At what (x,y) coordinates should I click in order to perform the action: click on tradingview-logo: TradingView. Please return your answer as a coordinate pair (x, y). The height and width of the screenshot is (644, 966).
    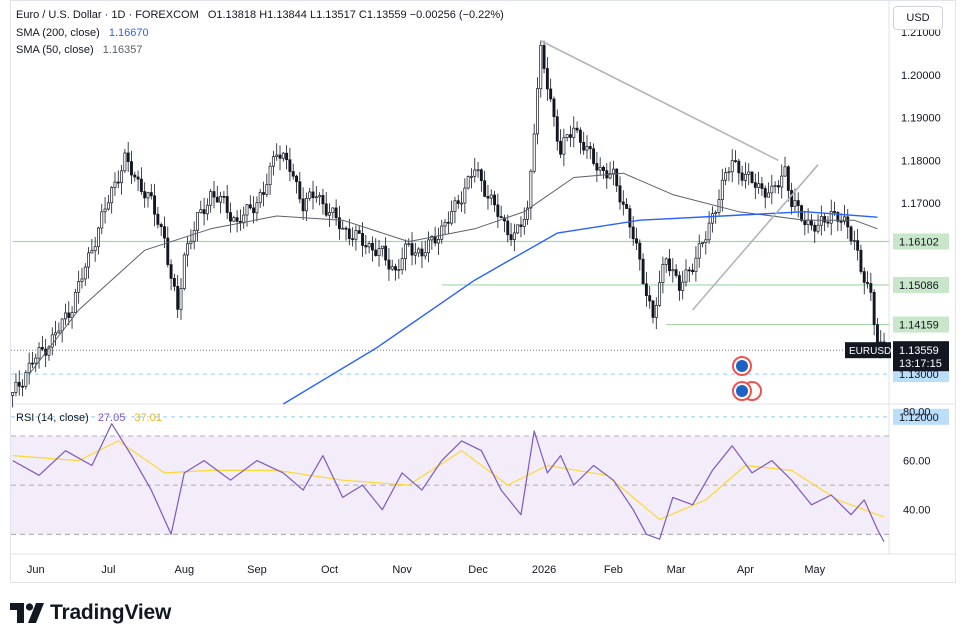
    Looking at the image, I should click on (90, 613).